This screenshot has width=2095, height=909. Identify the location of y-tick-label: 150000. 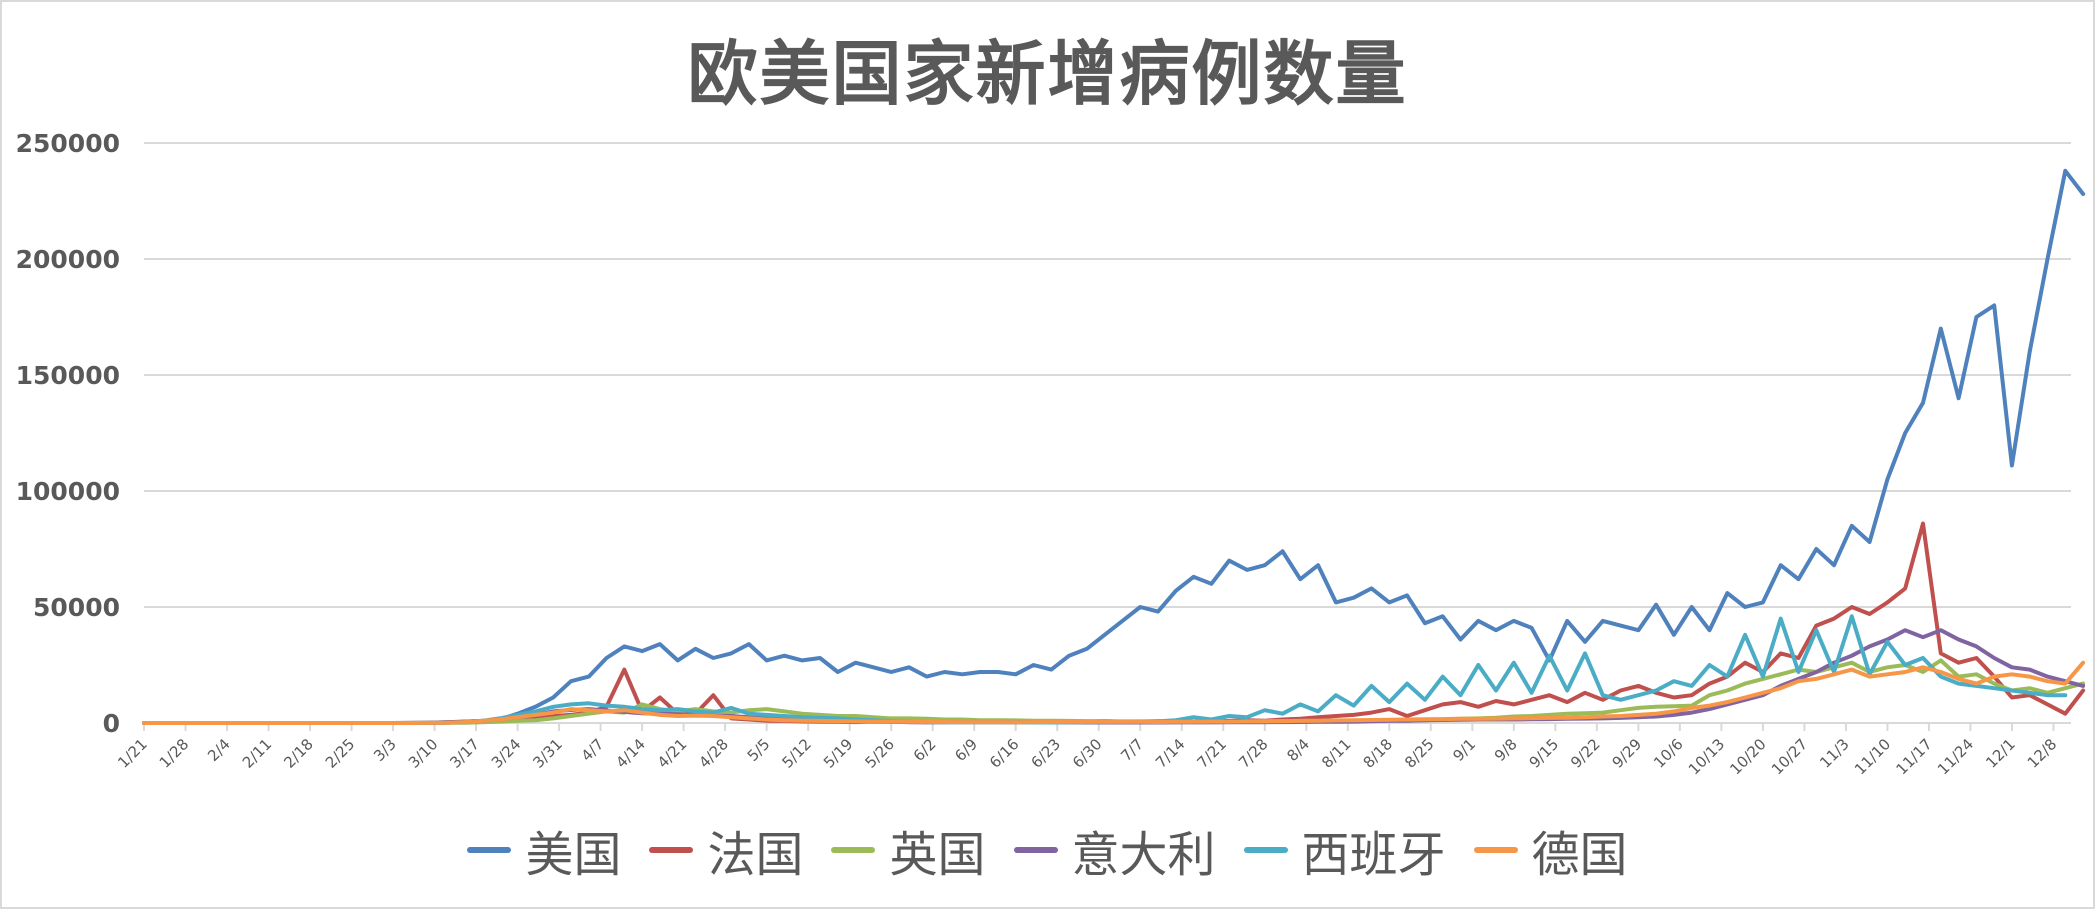
(68, 375).